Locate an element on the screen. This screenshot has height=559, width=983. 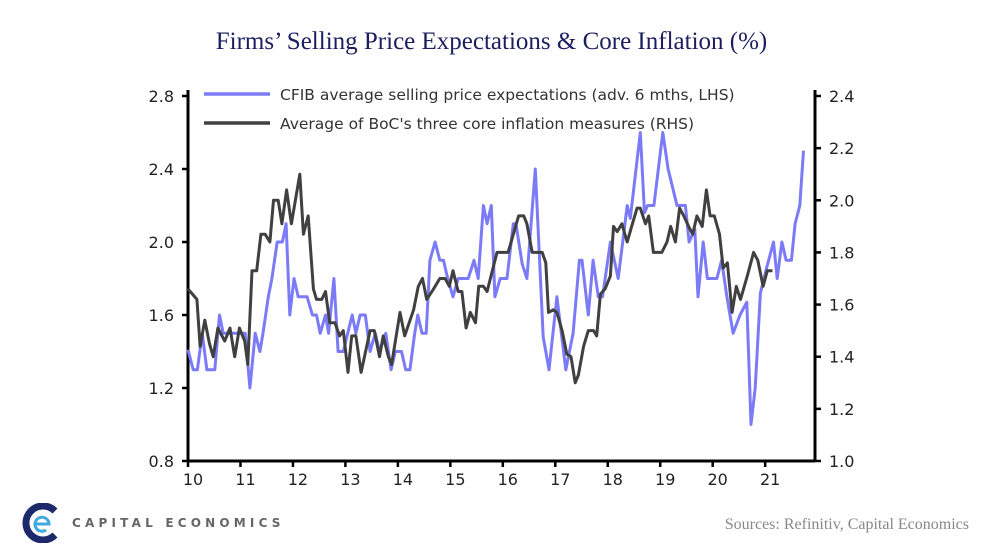
x-tick-label: 15 is located at coordinates (455, 479).